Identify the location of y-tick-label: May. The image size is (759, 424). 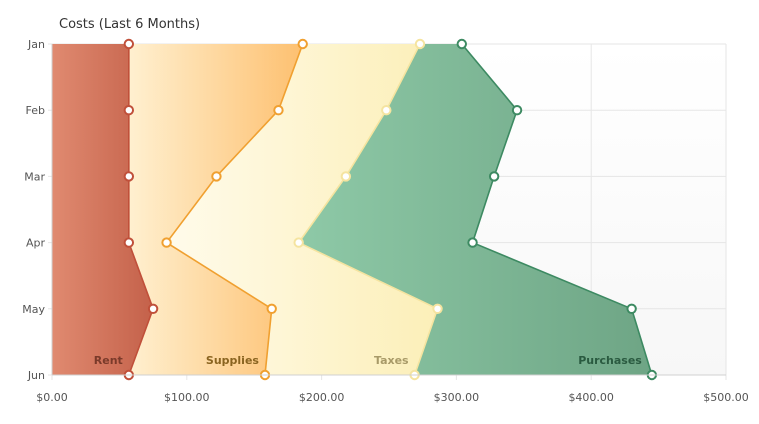
(33, 309).